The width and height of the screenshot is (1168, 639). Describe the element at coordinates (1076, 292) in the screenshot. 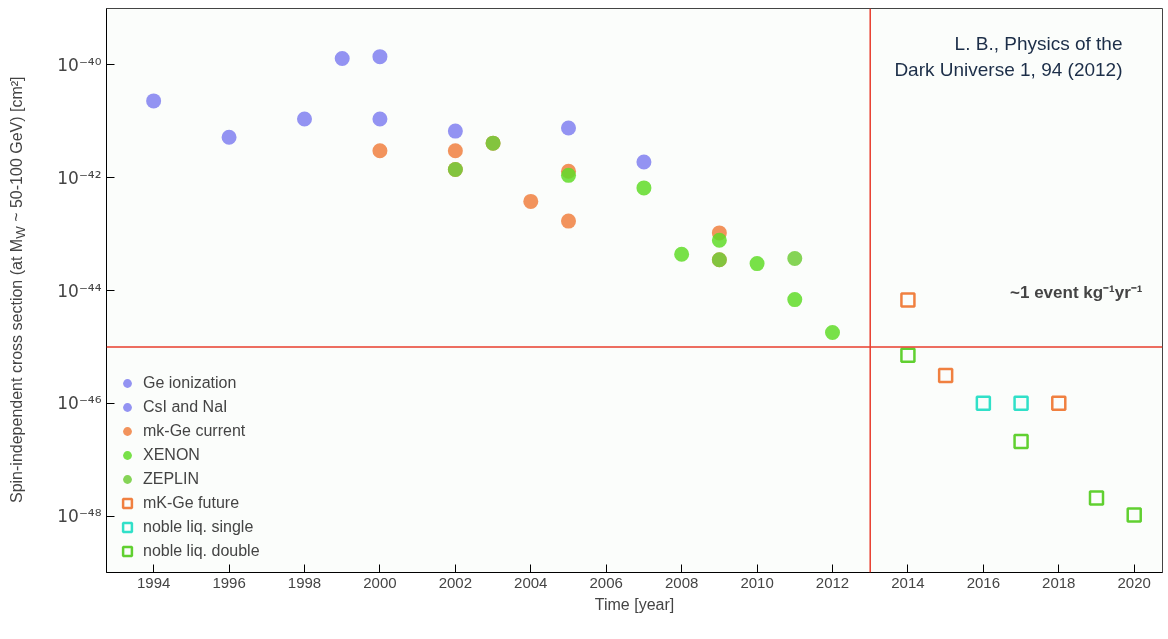

I see `ref-line-label: ~1 event kg⁻¹yr⁻¹` at that location.